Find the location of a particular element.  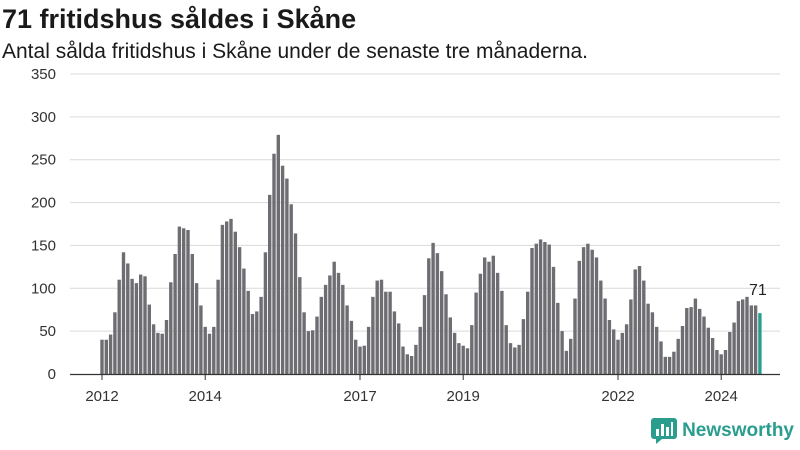

y-tick-label: 250 is located at coordinates (43, 160).